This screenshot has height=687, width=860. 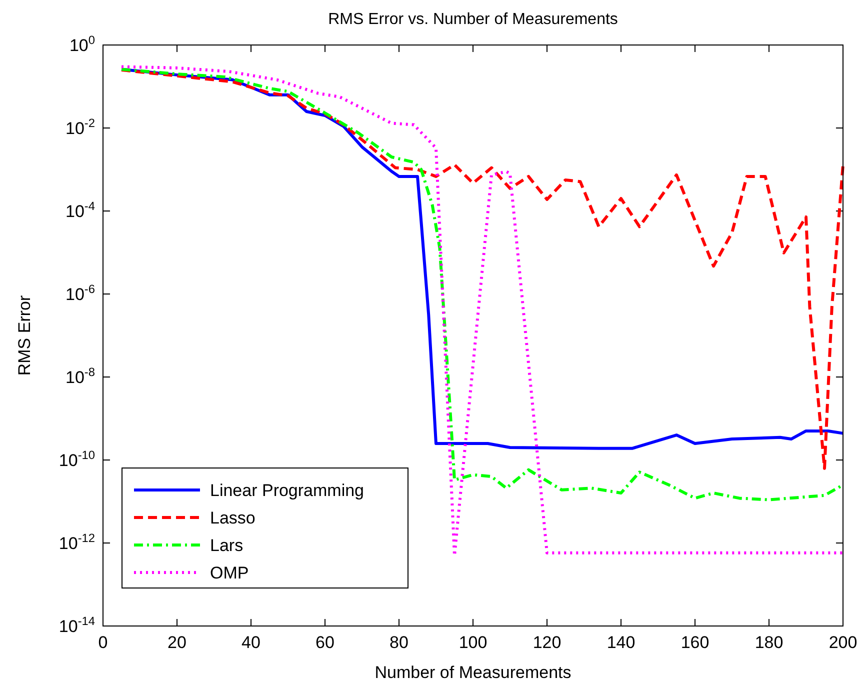 What do you see at coordinates (229, 573) in the screenshot?
I see `legend-label: OMP` at bounding box center [229, 573].